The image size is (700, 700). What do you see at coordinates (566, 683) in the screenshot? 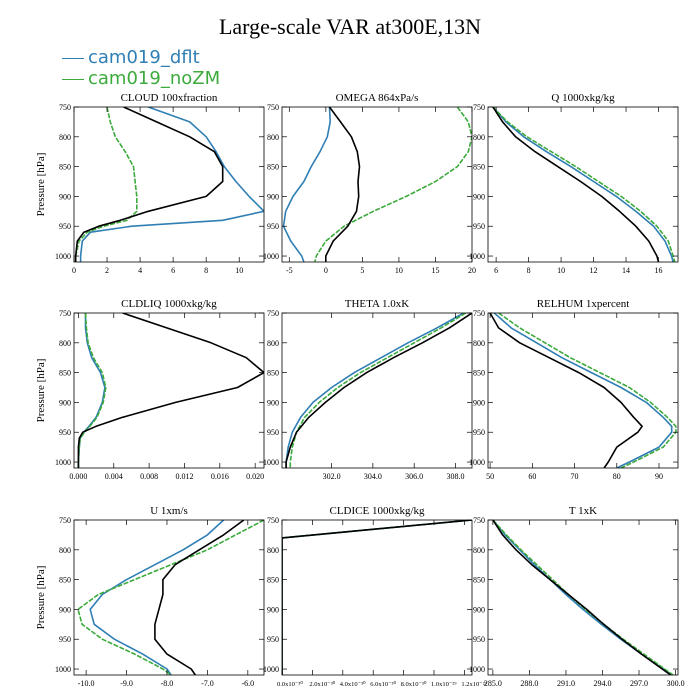
I see `x-tick-label: 291.0` at bounding box center [566, 683].